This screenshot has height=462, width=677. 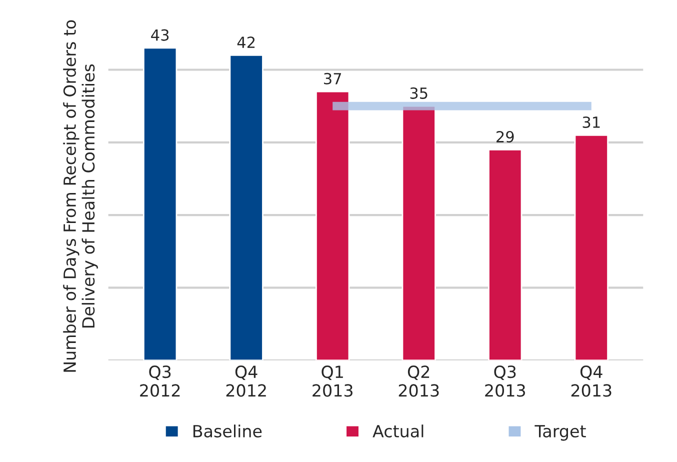 I want to click on x-tick-label: Q2 2013, so click(x=418, y=381).